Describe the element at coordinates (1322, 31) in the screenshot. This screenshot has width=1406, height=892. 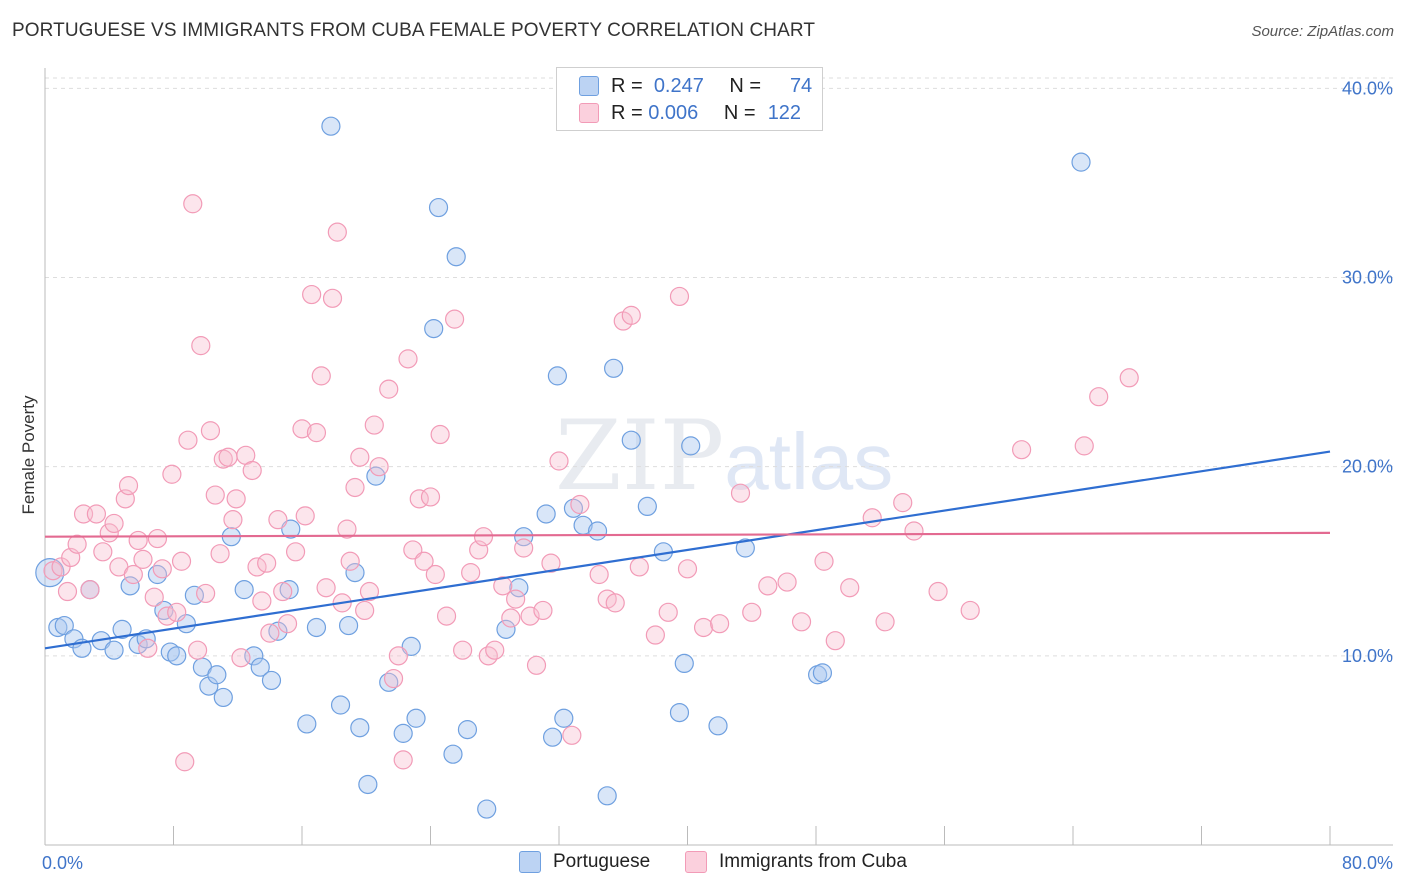
I see `source-label: Source: ZipAtlas.com` at that location.